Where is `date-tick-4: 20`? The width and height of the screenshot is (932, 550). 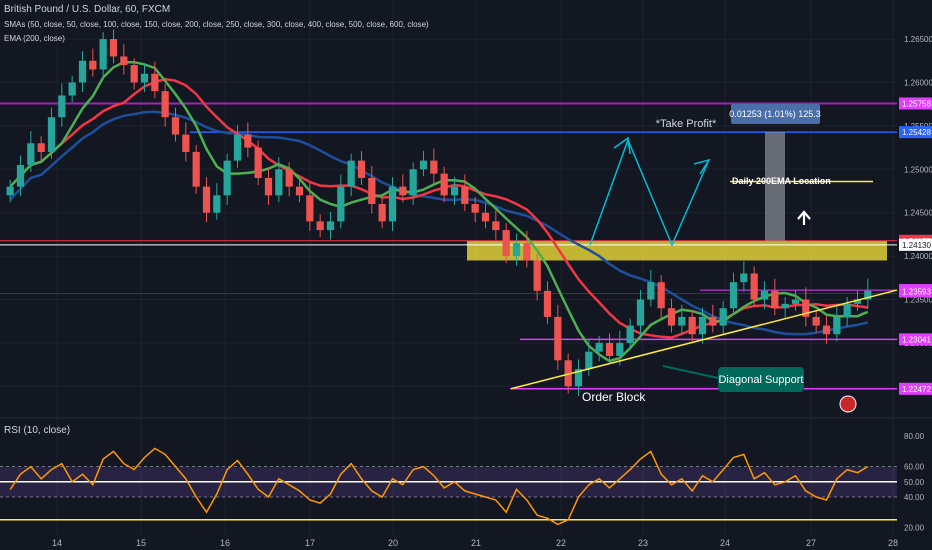 date-tick-4: 20 is located at coordinates (393, 543).